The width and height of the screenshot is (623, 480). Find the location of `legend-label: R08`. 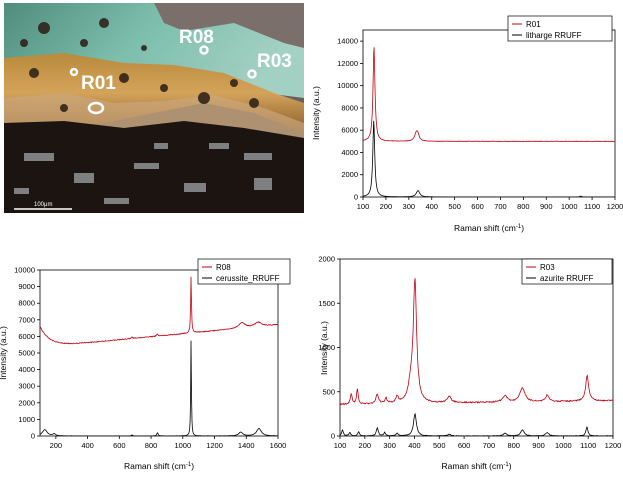

legend-label: R08 is located at coordinates (223, 267).